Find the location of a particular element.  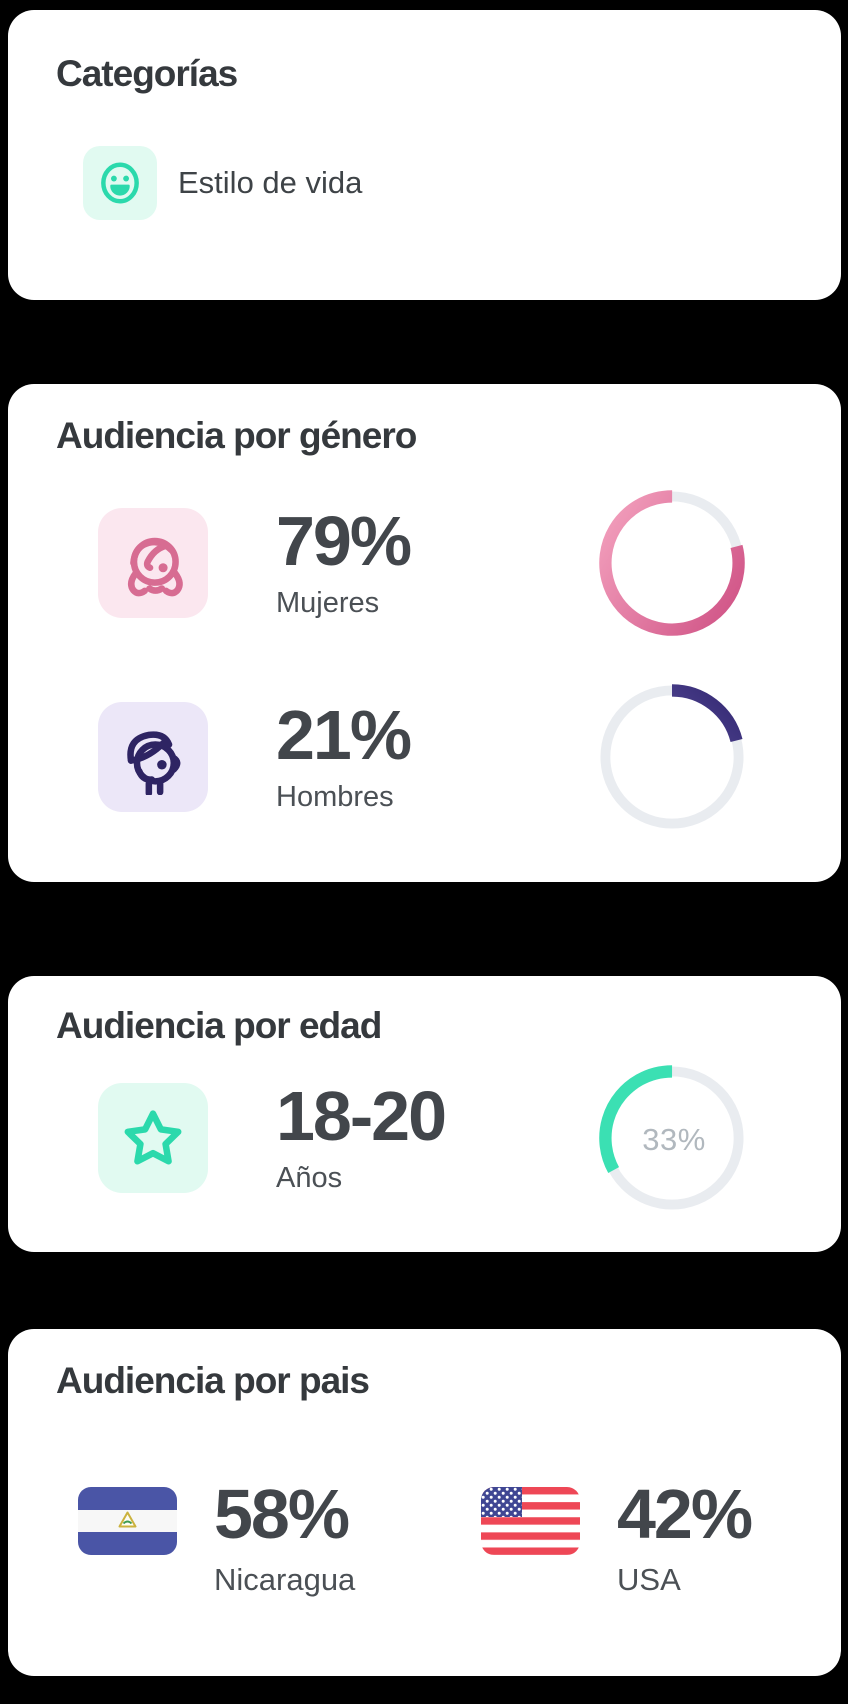

nicaragua-flag-icon is located at coordinates (127, 1521).